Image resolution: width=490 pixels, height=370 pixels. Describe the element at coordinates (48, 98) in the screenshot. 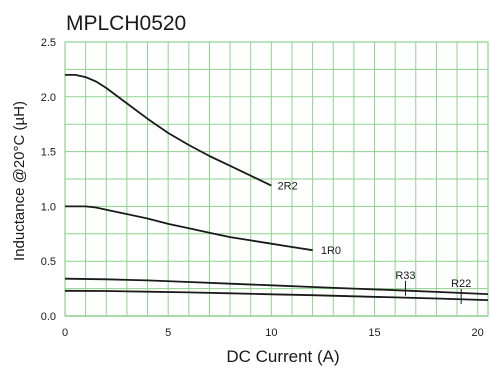

I see `y-tick-label: 2.0` at that location.